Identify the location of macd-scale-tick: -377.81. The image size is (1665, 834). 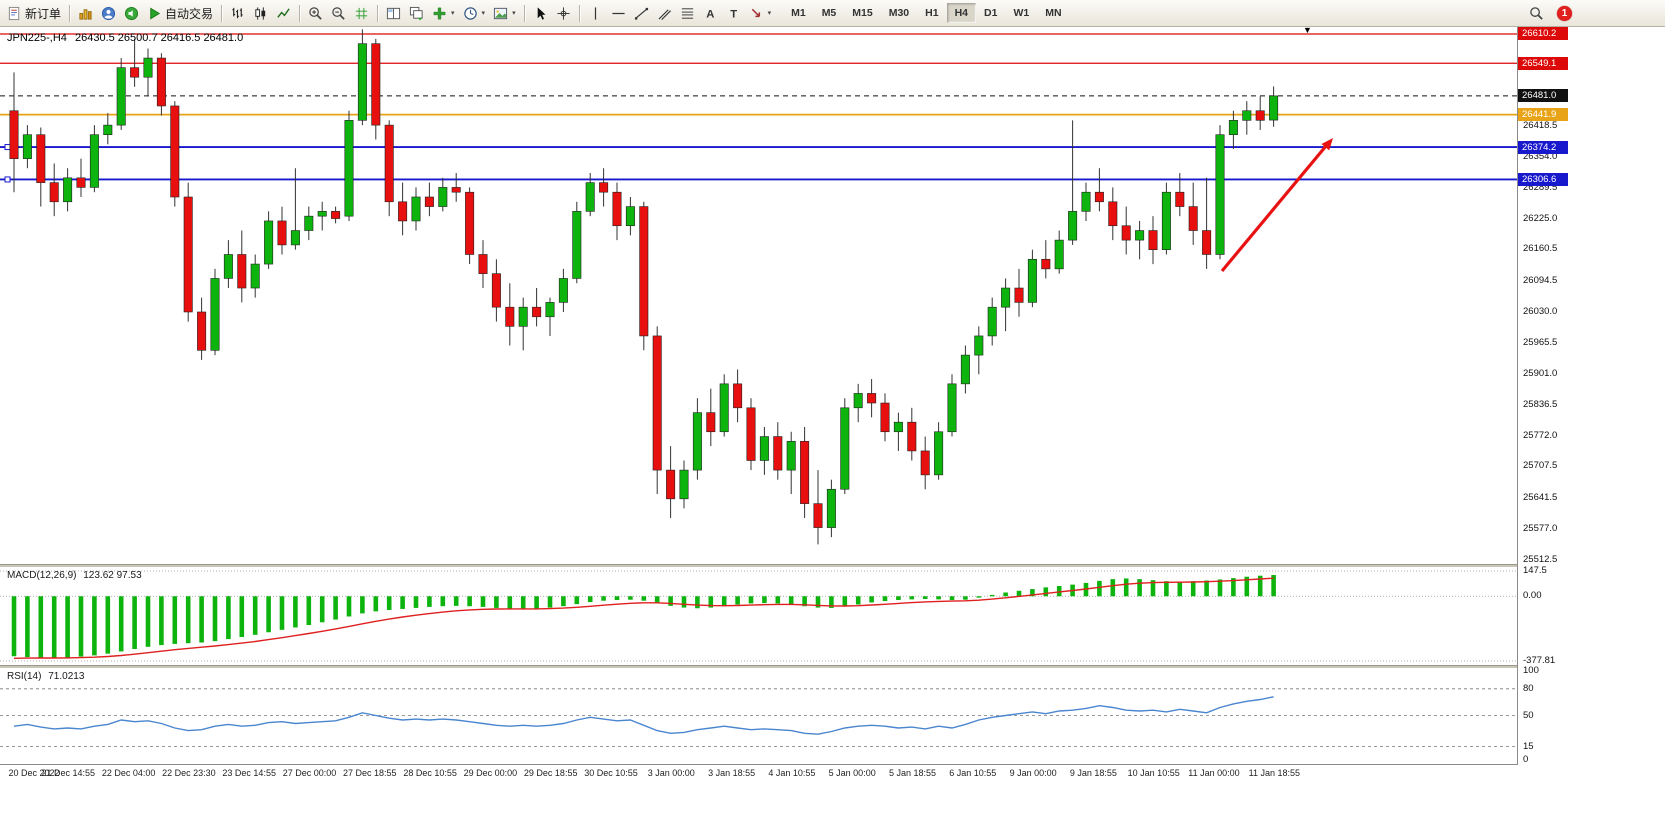
(1539, 660).